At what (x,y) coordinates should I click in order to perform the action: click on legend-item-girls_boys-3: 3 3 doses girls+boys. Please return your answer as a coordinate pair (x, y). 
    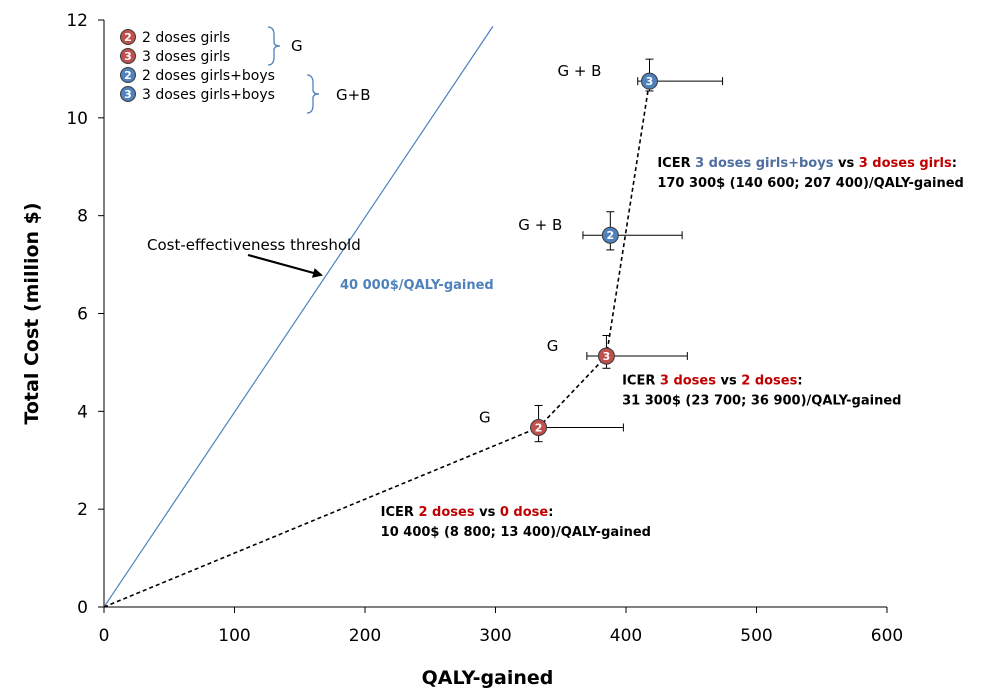
    Looking at the image, I should click on (197, 94).